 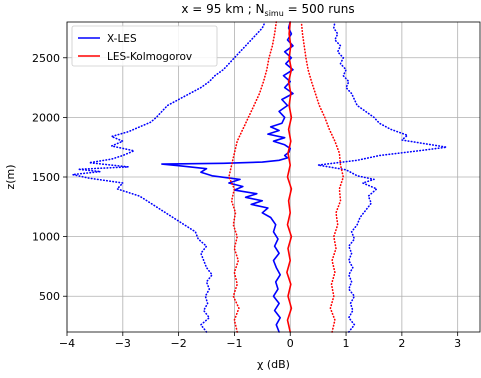 I want to click on x-tick-label: 2, so click(x=401, y=343).